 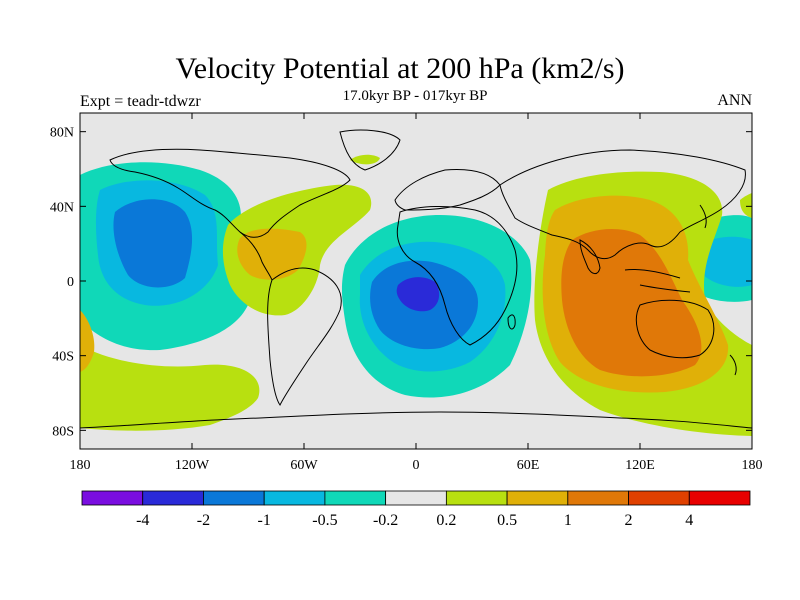 I want to click on contour-pos02-southern, so click(x=170, y=388).